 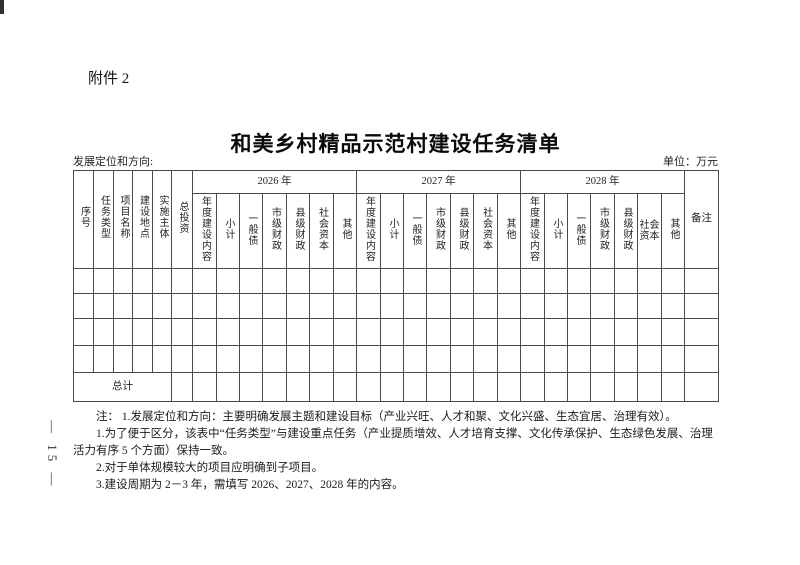 What do you see at coordinates (210, 468) in the screenshot?
I see `note-line-3: 2.对于单体规模较大的项目应明确到子项目。` at bounding box center [210, 468].